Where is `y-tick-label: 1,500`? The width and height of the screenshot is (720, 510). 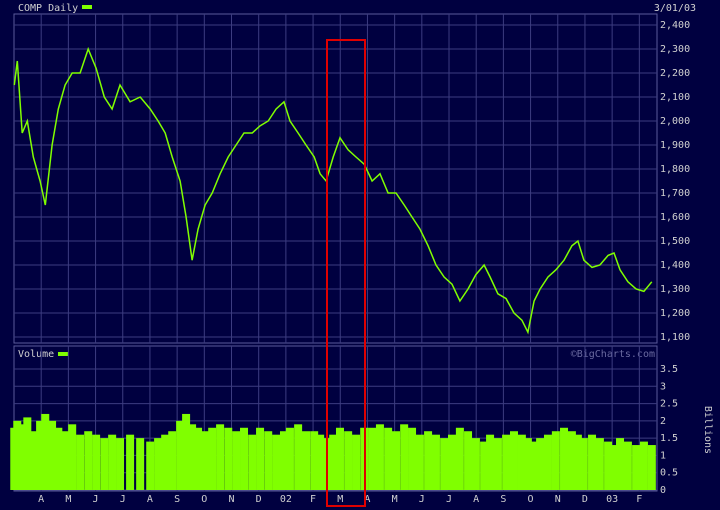 y-tick-label: 1,500 is located at coordinates (675, 241).